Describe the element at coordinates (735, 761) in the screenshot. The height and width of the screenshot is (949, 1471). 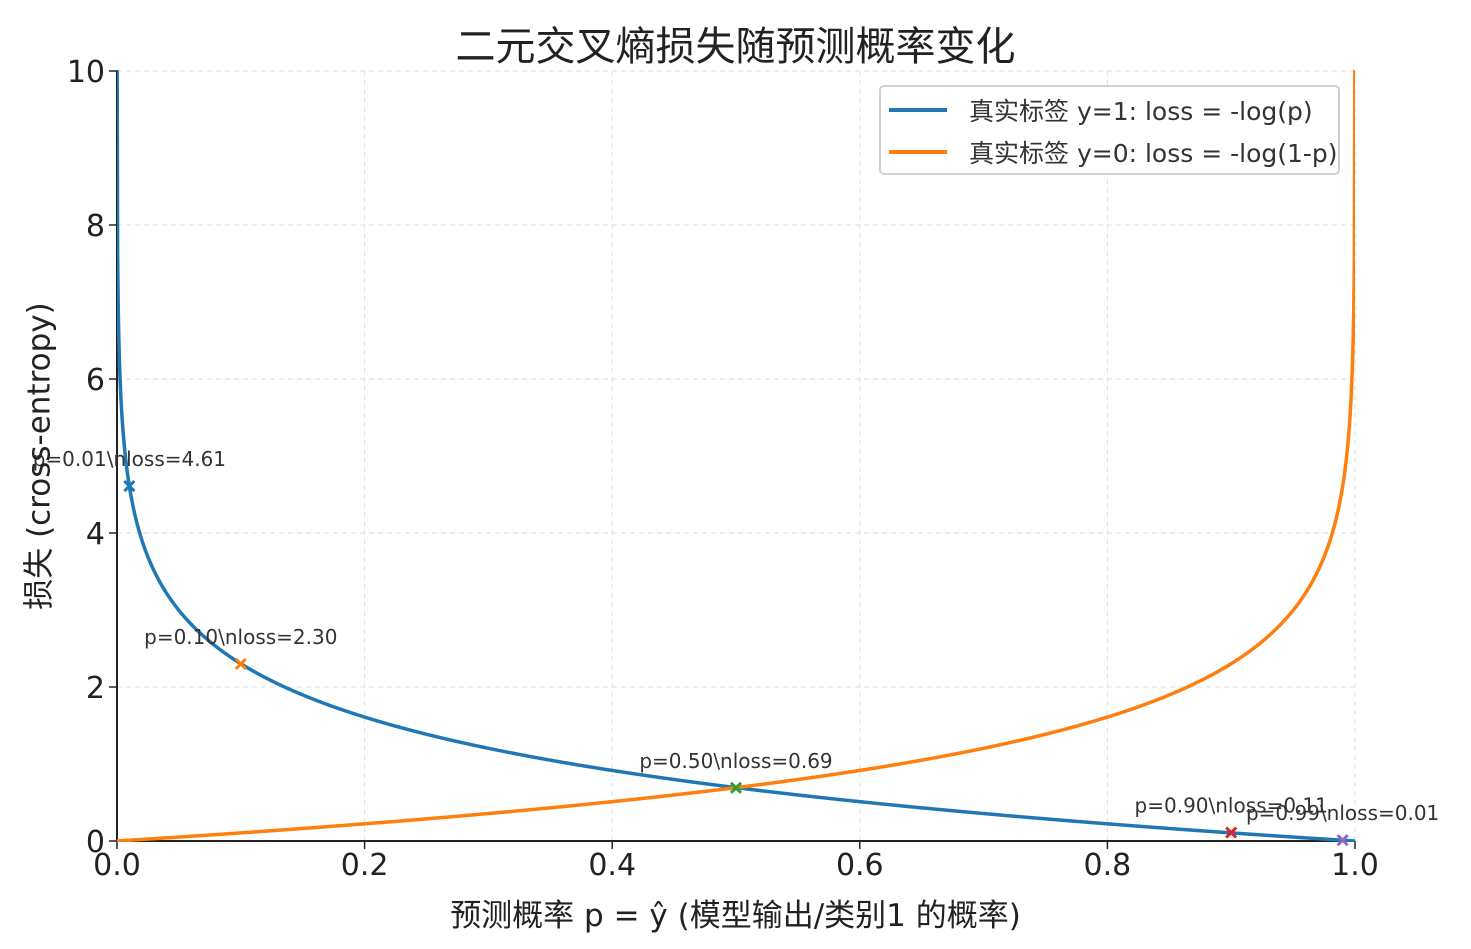
I see `marker-label: p=0.50\nloss=0.69` at that location.